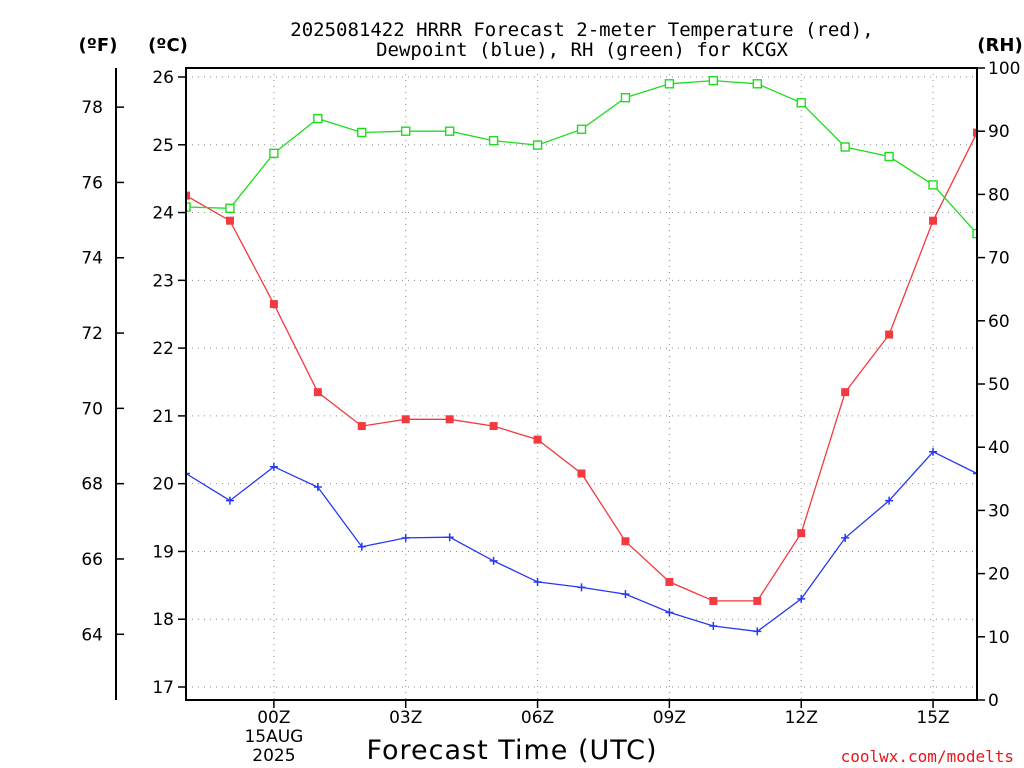 The width and height of the screenshot is (1024, 768). I want to click on fahrenheit-tick-label: 70, so click(92, 409).